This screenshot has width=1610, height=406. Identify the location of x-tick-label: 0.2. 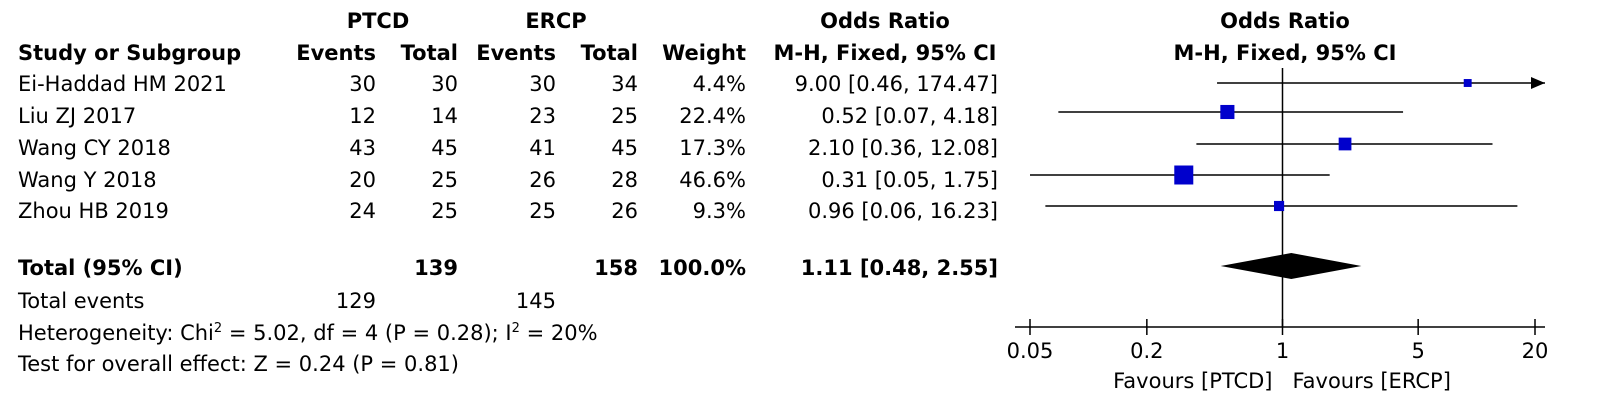
(1146, 351).